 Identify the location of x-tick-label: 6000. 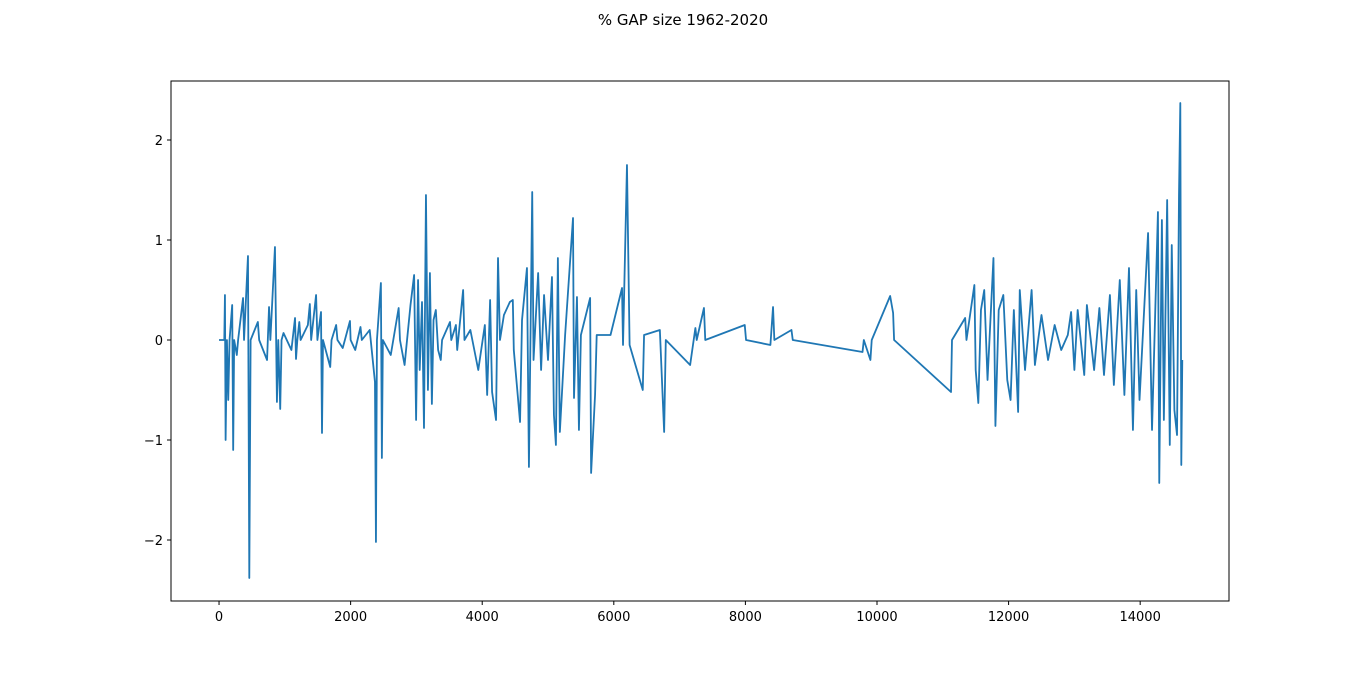
(613, 617).